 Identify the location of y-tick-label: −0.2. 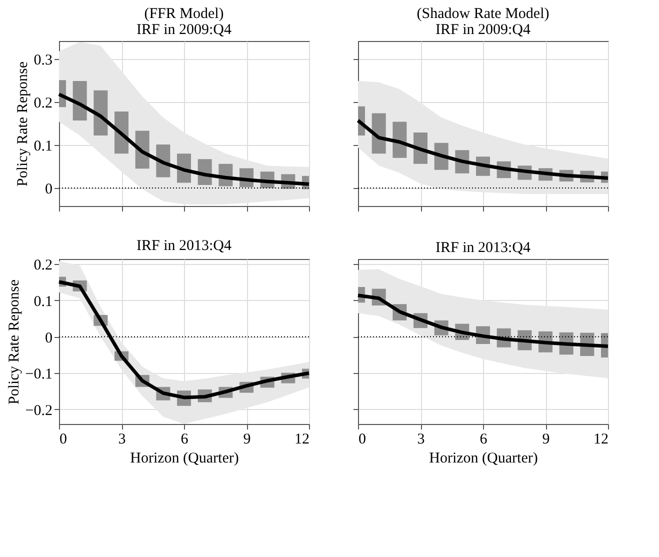
(38, 410).